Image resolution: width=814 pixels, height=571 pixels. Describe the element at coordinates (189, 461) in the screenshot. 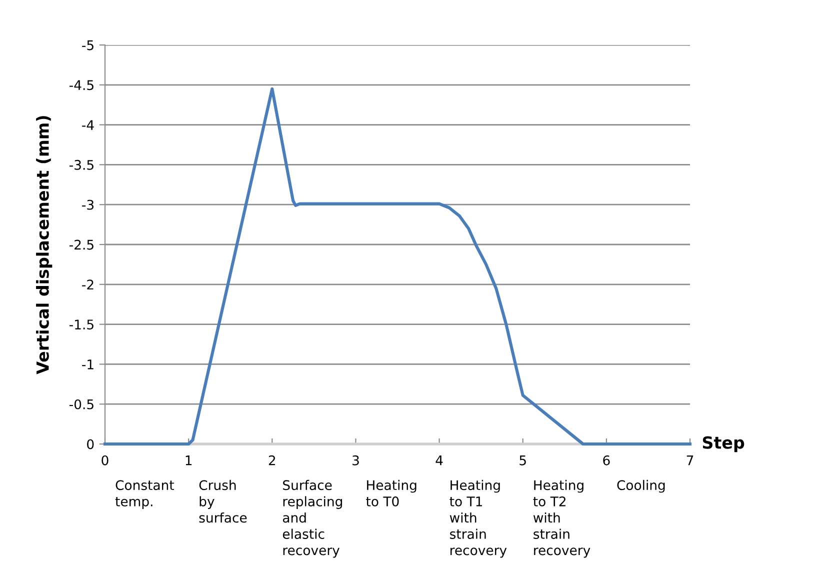

I see `x-tick-label: 1` at that location.